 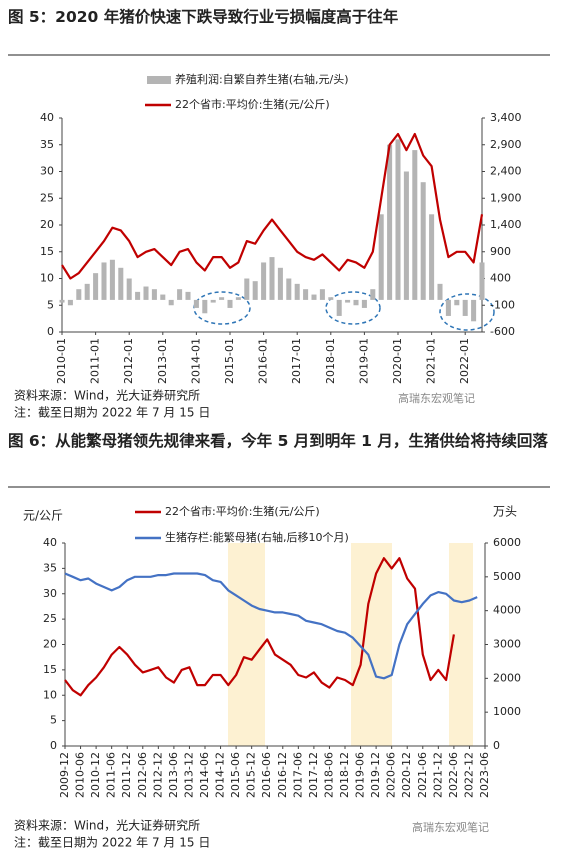 What do you see at coordinates (507, 576) in the screenshot?
I see `y2-tick-label: 5000` at bounding box center [507, 576].